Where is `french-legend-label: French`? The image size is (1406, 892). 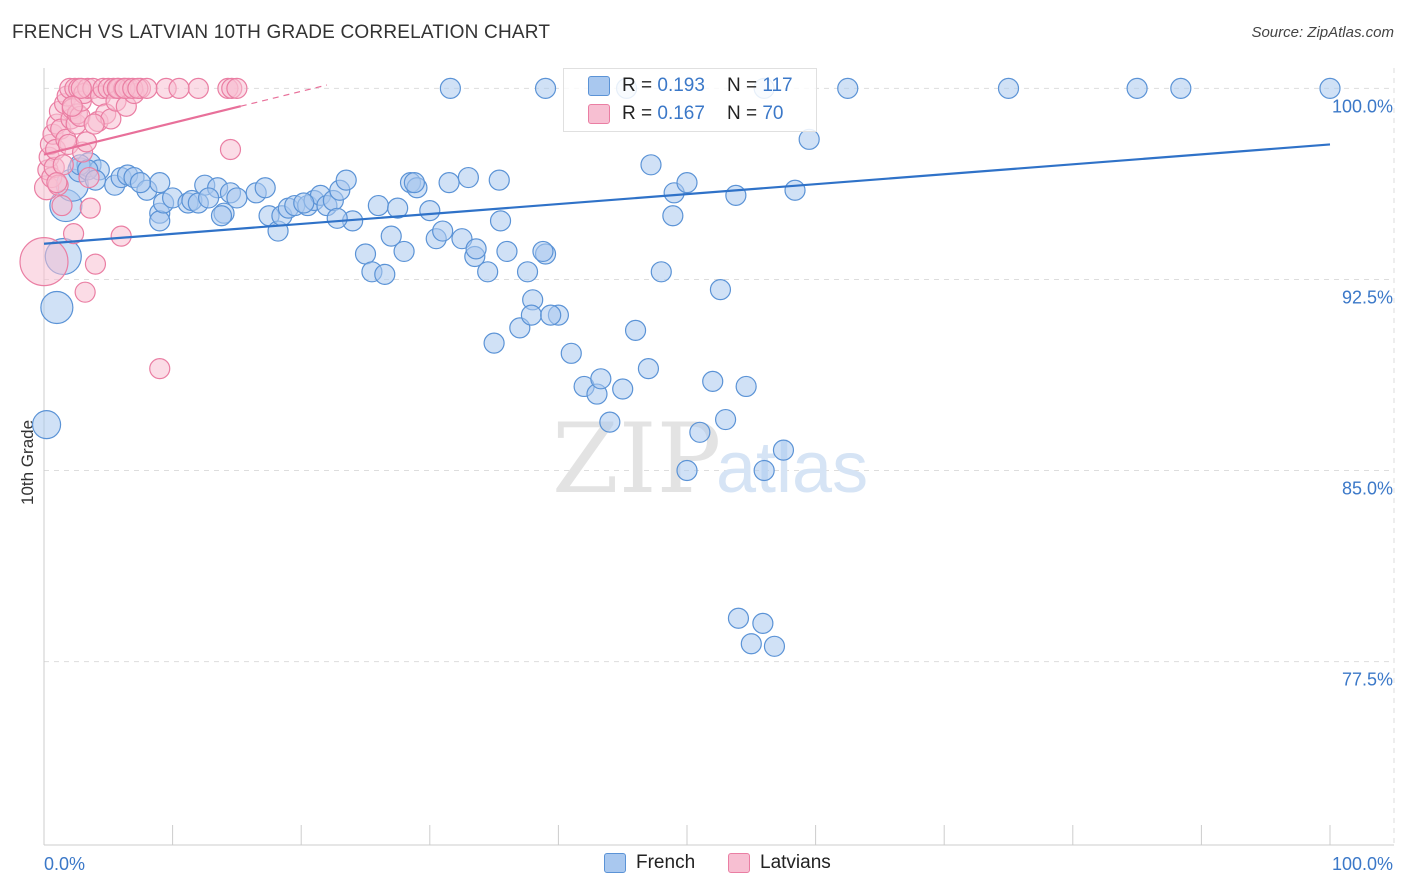 french-legend-label: French is located at coordinates (666, 862).